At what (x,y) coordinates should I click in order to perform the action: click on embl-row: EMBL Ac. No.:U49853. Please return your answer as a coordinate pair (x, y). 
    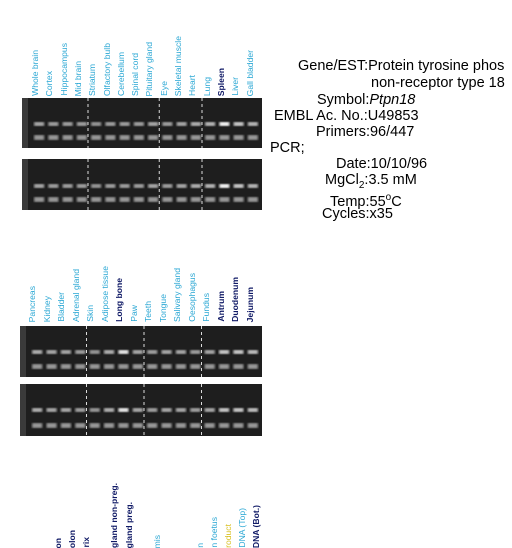
    Looking at the image, I should click on (346, 116).